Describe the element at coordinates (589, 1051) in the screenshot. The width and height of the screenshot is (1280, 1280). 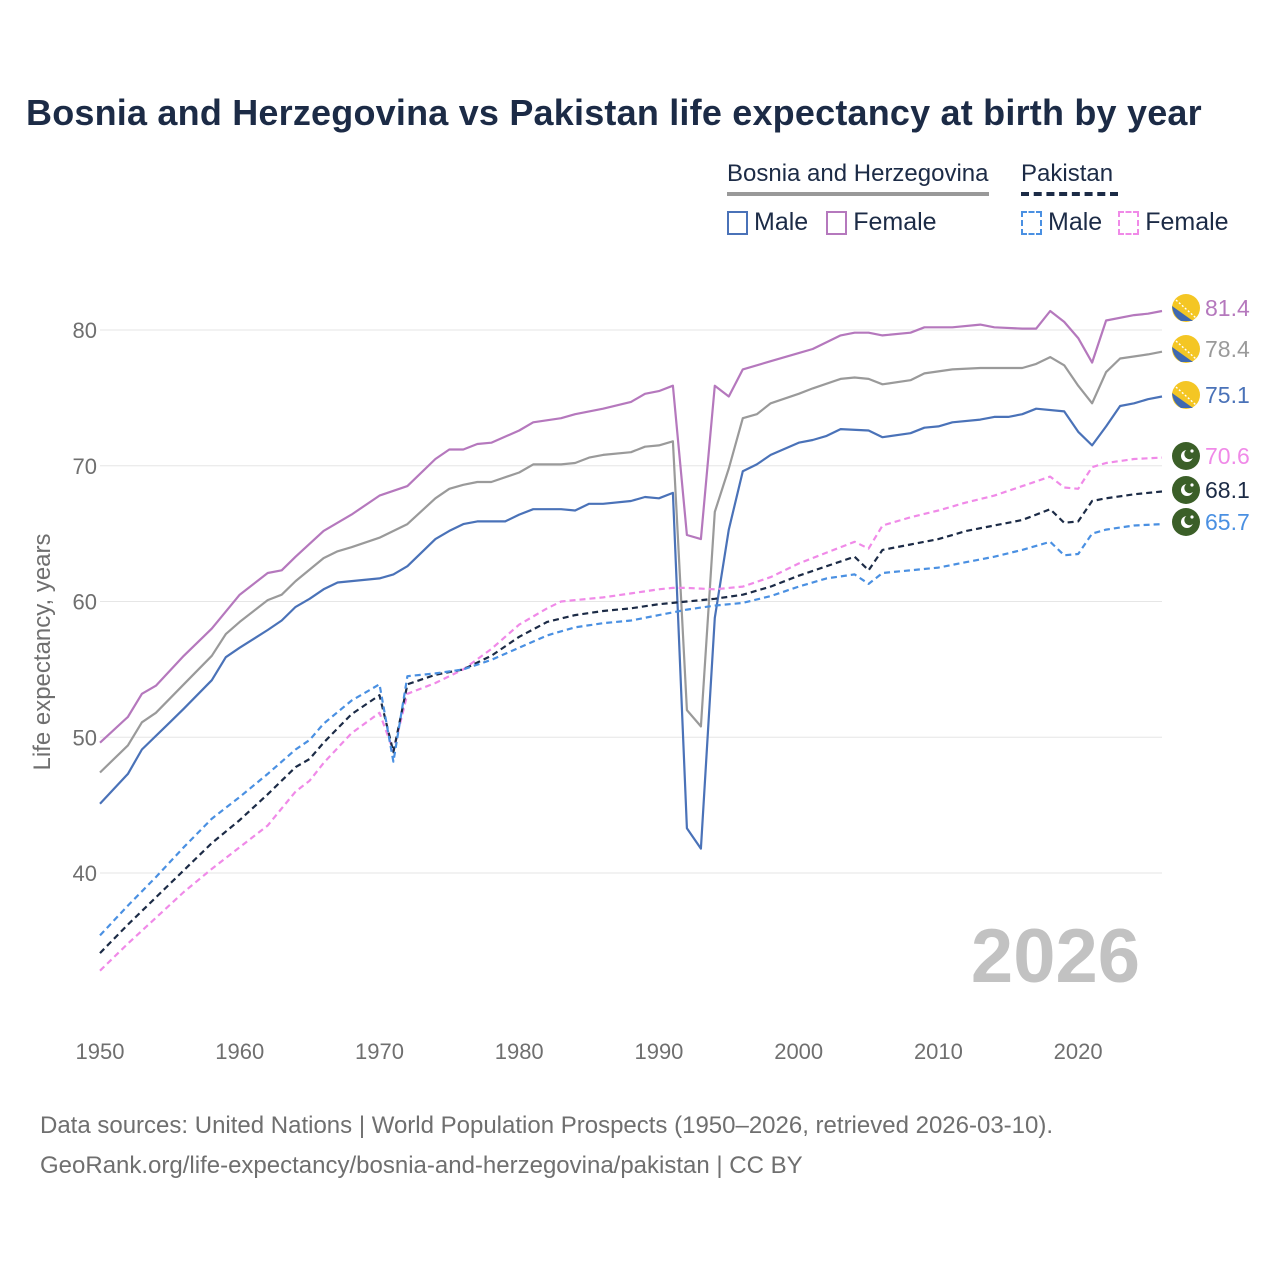
I see `x-axis-ticks: 1950 1960 1970 1980 1990 2000 2010 2020` at that location.